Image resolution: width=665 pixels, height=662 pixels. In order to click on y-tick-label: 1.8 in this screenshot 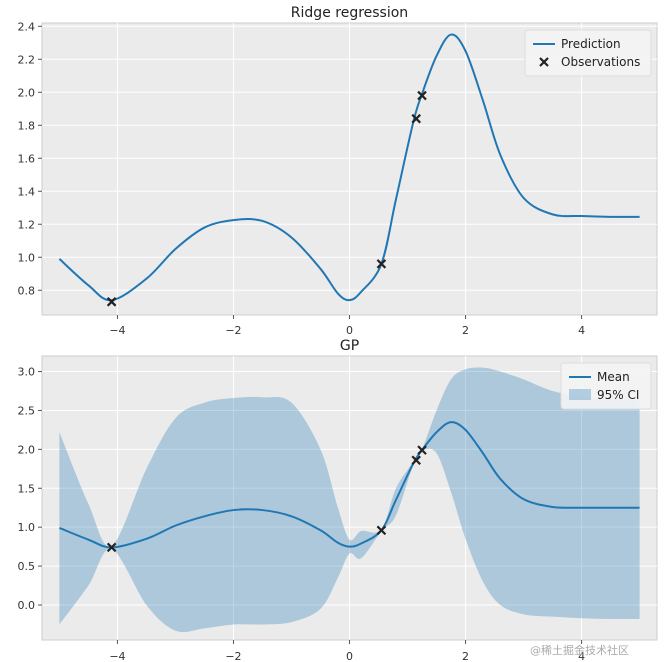, I will do `click(27, 125)`.